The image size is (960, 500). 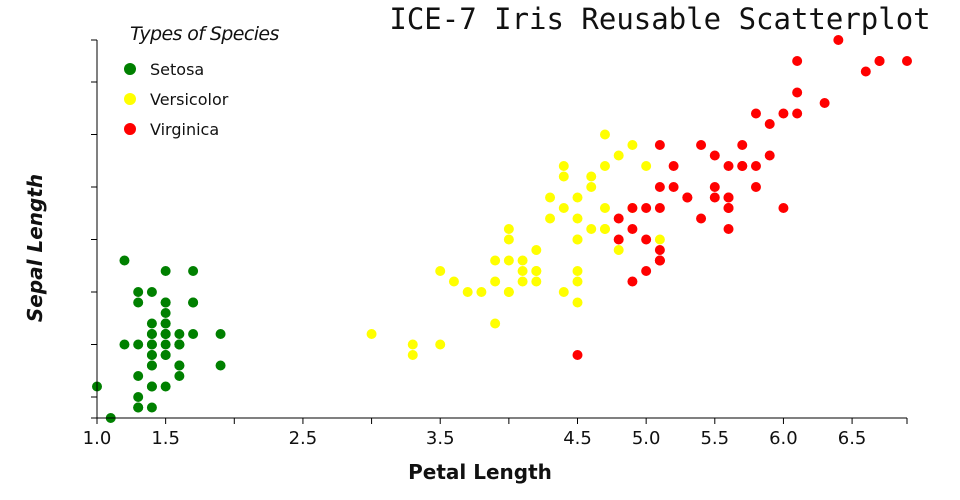 I want to click on legend-item-virginica: Virginica, so click(x=171, y=129).